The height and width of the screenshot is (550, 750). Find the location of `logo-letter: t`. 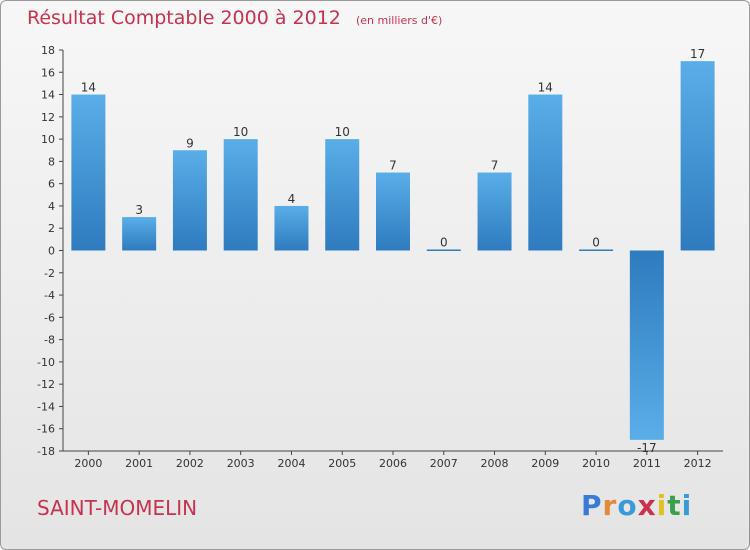

logo-letter: t is located at coordinates (674, 505).